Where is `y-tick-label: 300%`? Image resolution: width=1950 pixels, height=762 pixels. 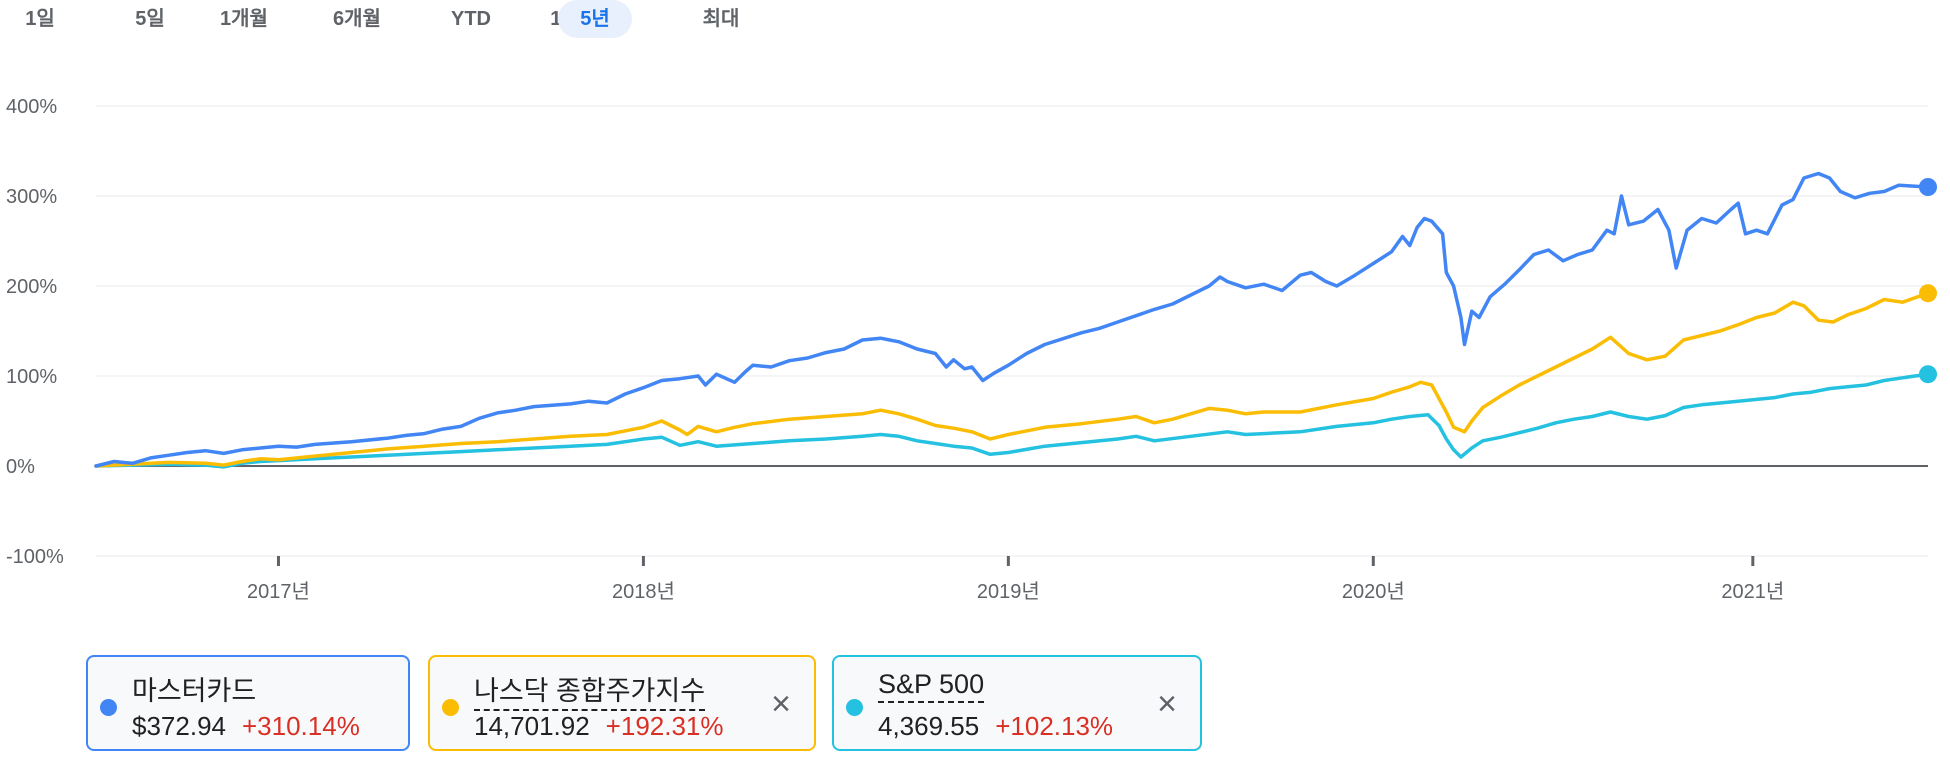 y-tick-label: 300% is located at coordinates (31, 197).